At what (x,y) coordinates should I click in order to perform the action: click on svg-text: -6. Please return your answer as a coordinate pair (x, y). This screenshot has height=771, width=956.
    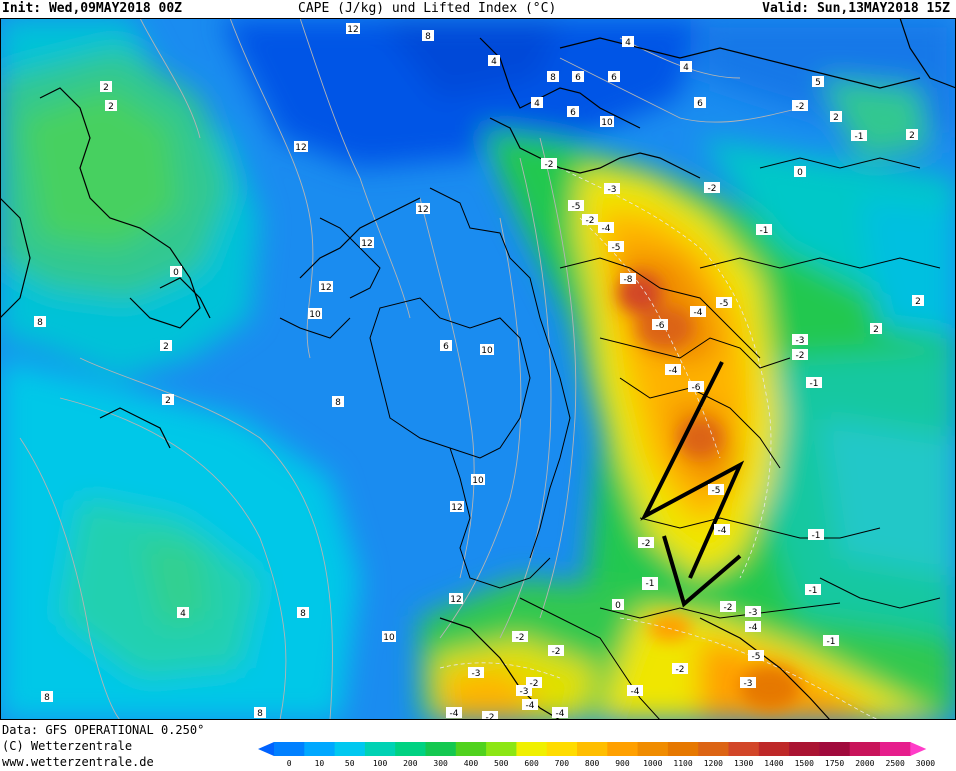
    Looking at the image, I should click on (696, 388).